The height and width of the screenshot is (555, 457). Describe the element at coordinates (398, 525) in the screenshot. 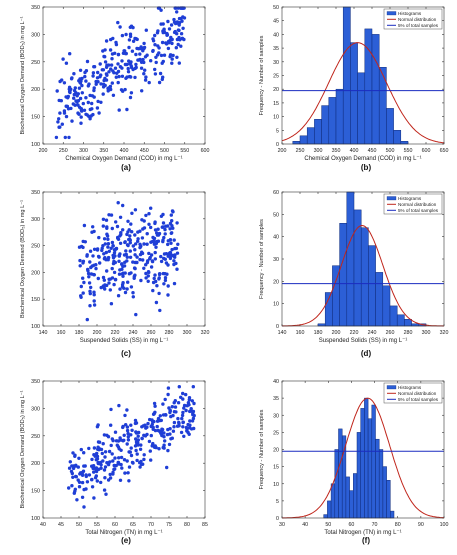

I see `x-tick-label: 80` at that location.